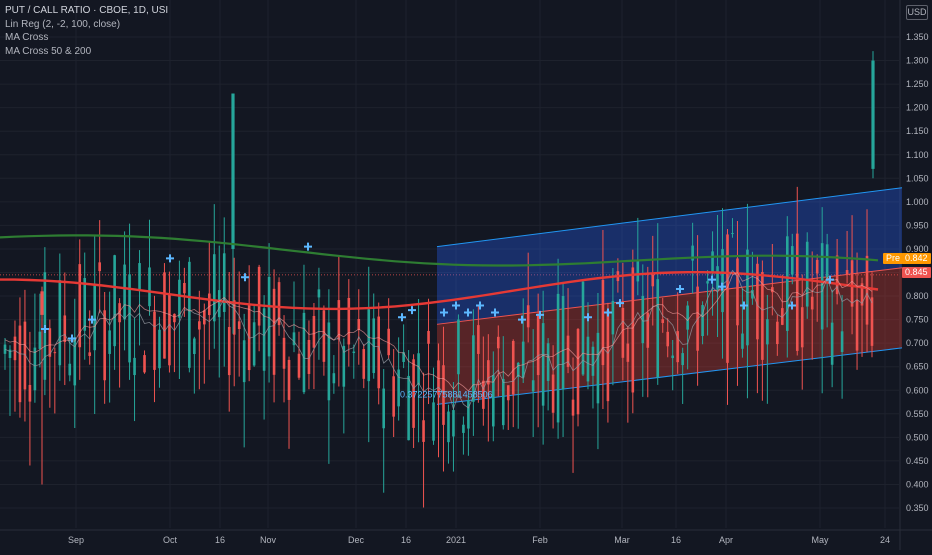 The width and height of the screenshot is (932, 555). I want to click on y-tick-label: 1.150, so click(917, 131).